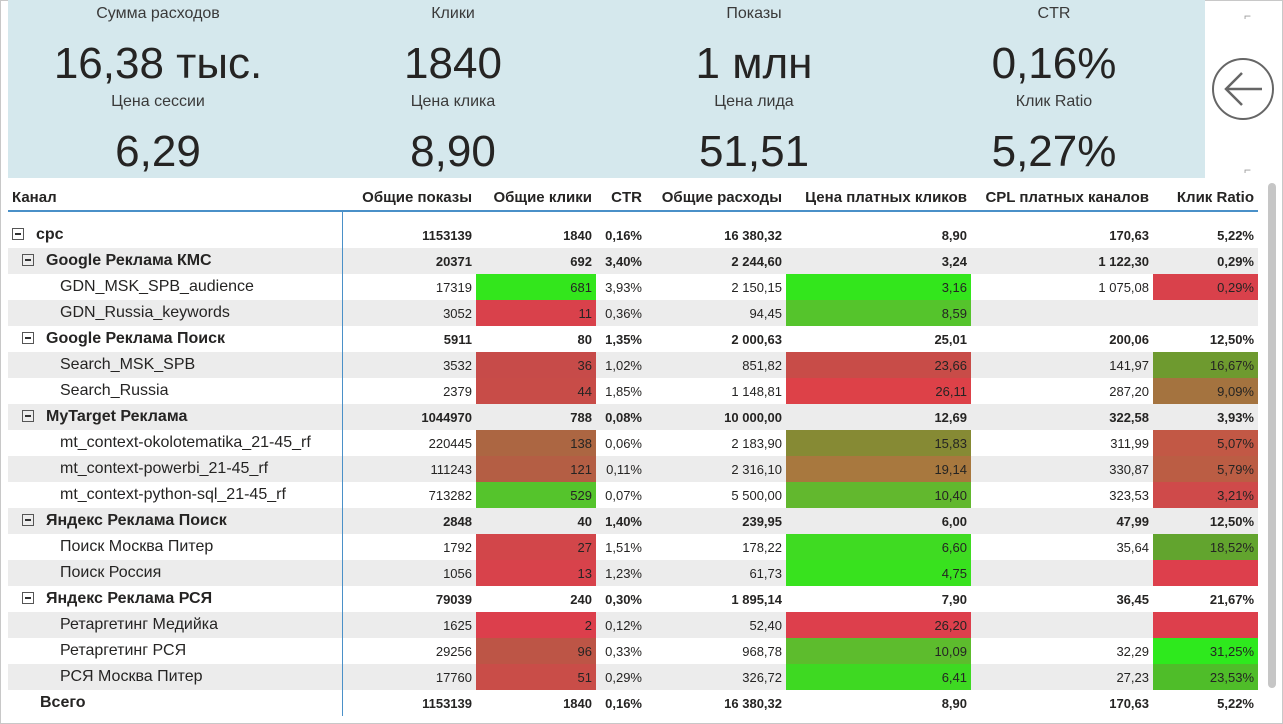  I want to click on kpi-value: 51,51, so click(754, 151).